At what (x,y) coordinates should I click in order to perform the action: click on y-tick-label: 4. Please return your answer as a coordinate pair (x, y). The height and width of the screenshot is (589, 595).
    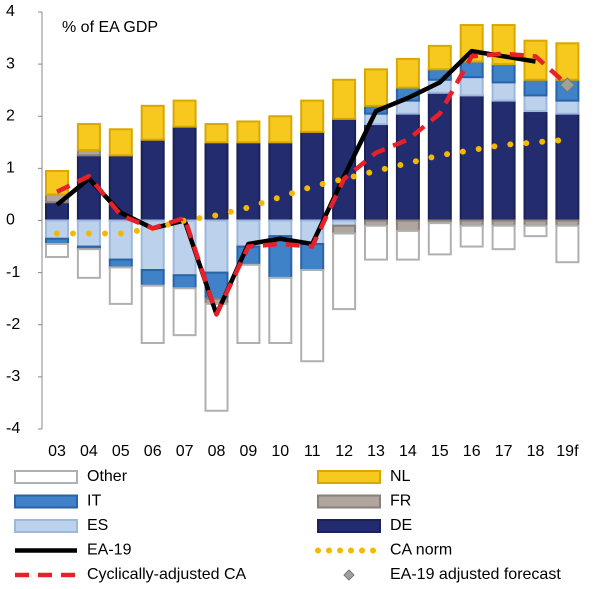
    Looking at the image, I should click on (10, 11).